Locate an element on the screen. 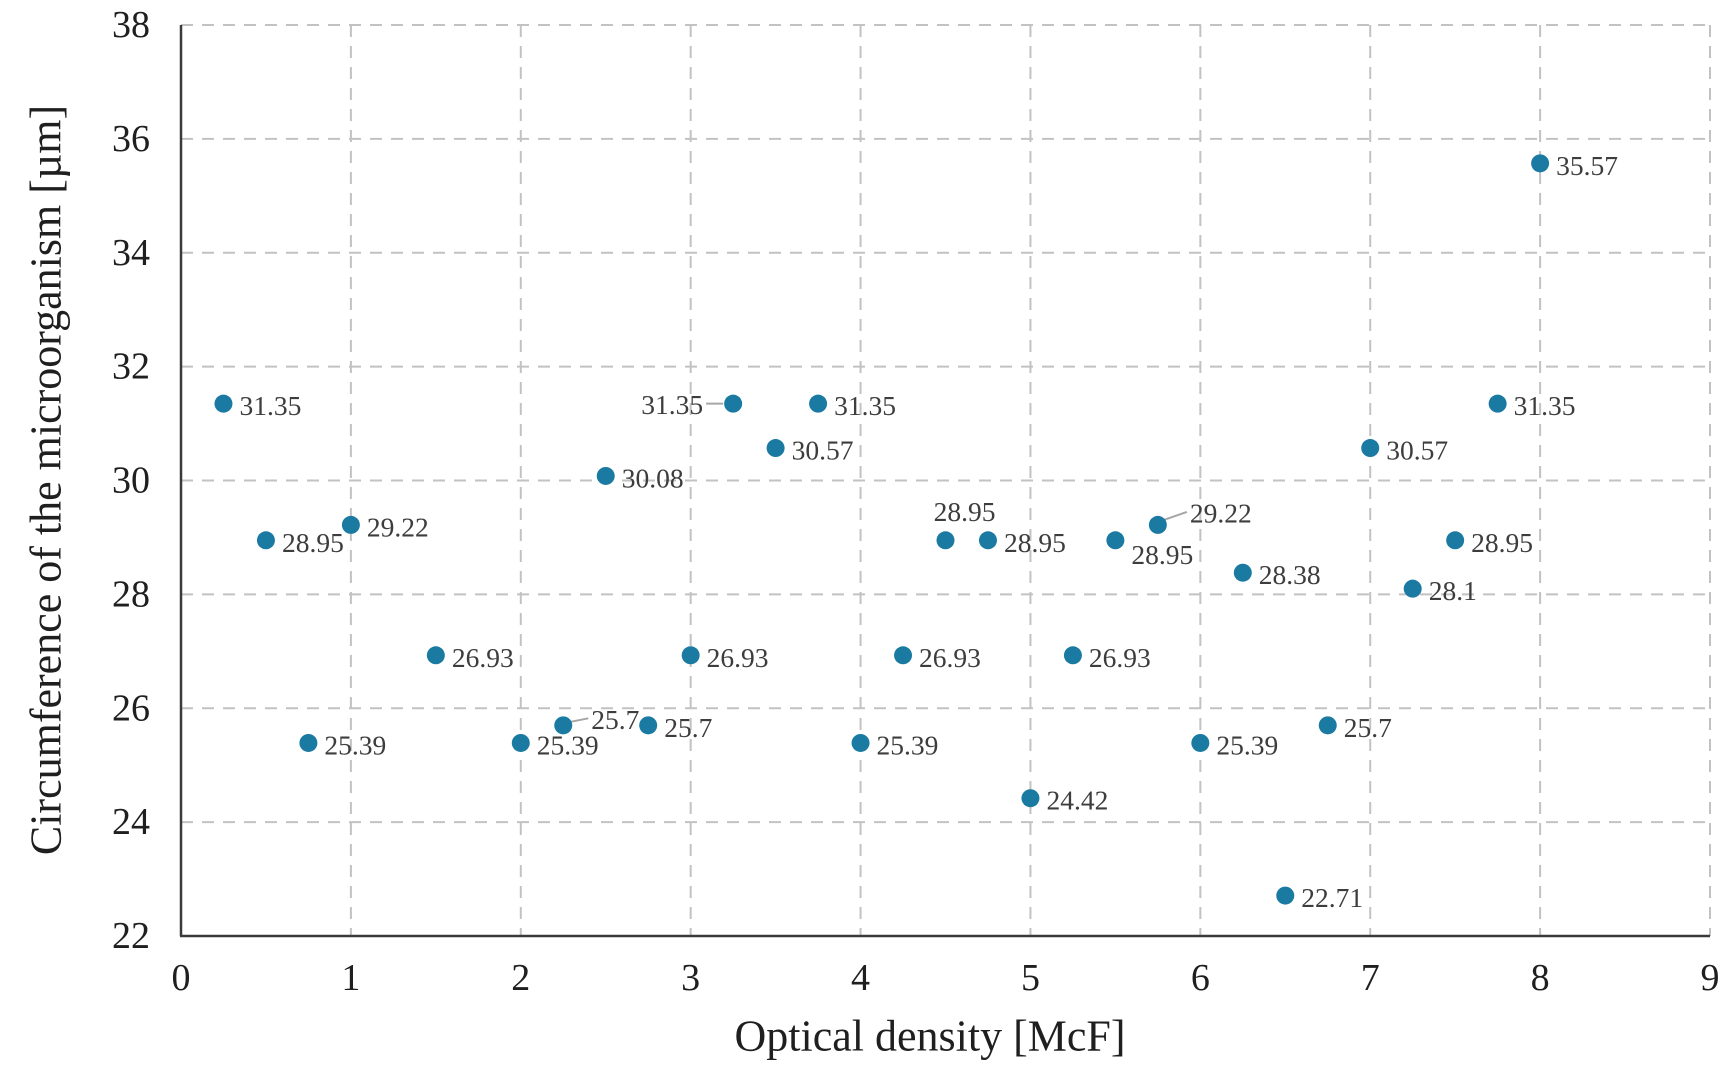 The image size is (1730, 1090). y-tick-label: 36 is located at coordinates (131, 139).